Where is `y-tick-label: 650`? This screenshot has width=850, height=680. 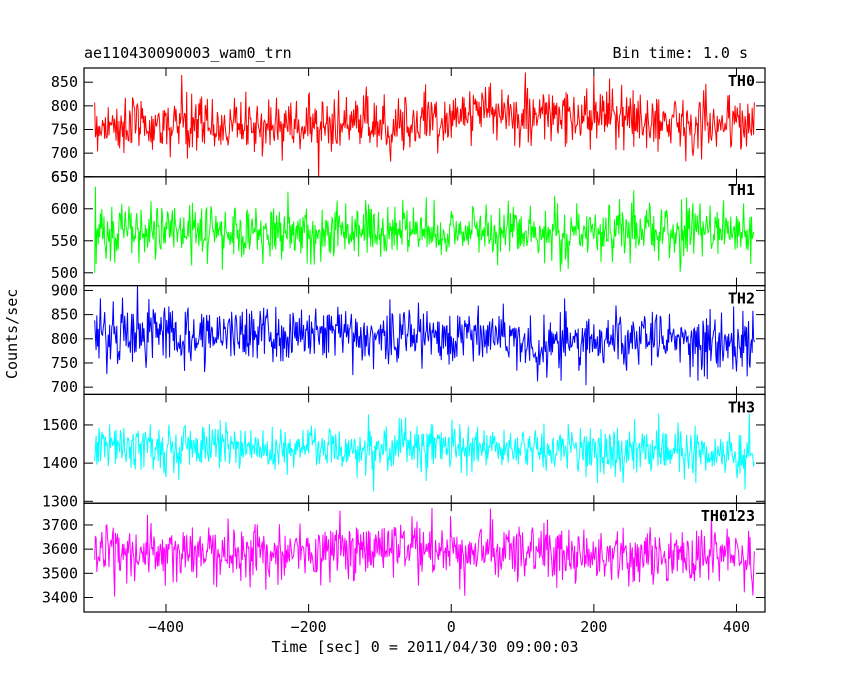
y-tick-label: 650 is located at coordinates (64, 177).